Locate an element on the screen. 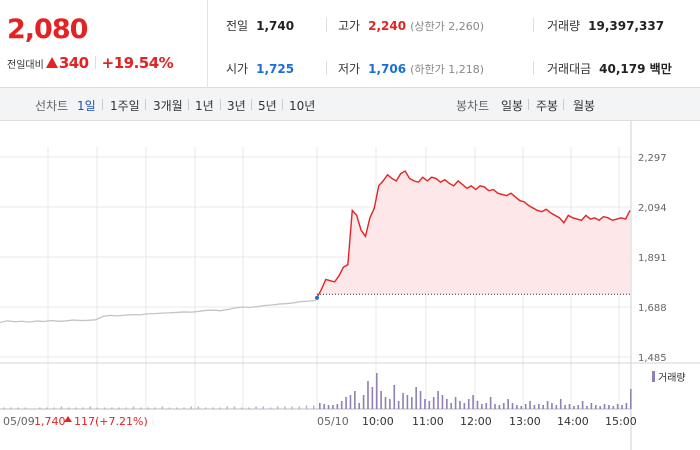 This screenshot has width=700, height=450. tab-1-week: 1주일 is located at coordinates (125, 106).